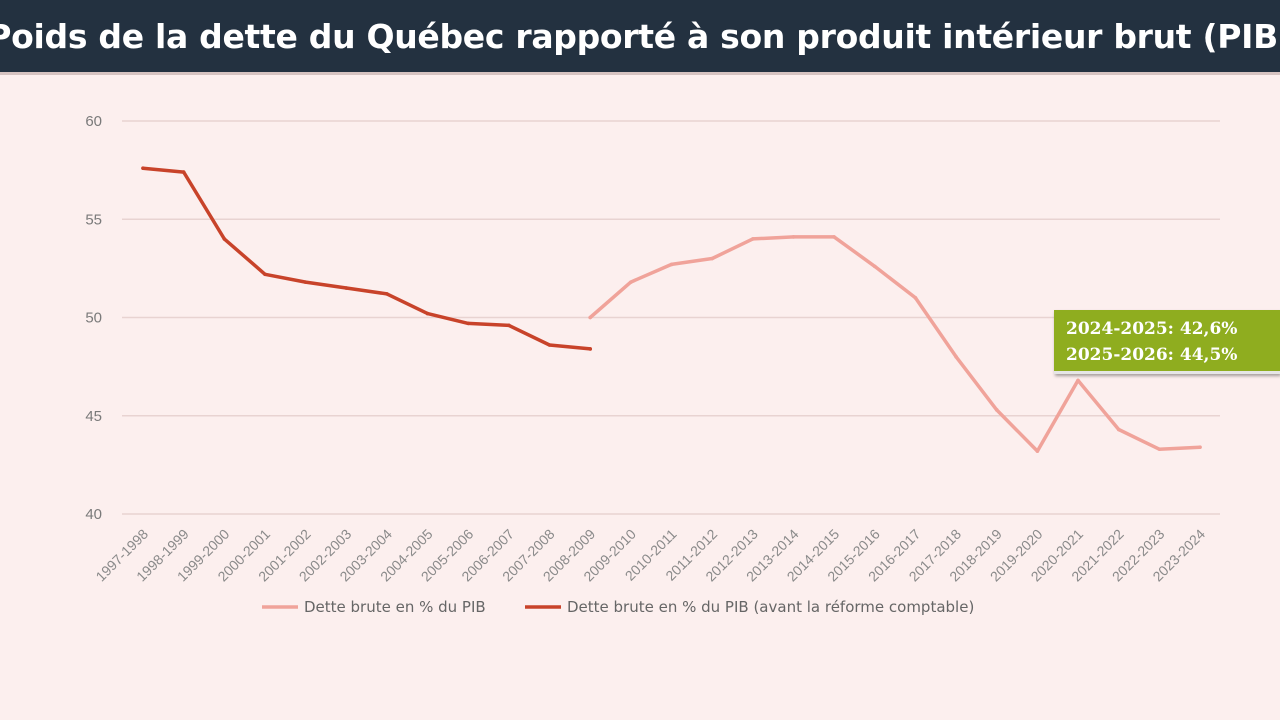  What do you see at coordinates (366, 258) in the screenshot?
I see `series-line-avant-reforme` at bounding box center [366, 258].